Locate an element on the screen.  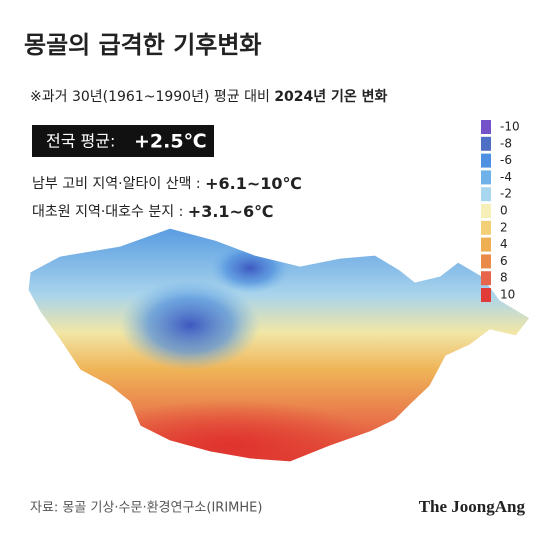
source: 자료: 몽골 기상·수문·환경연구소(IRIMHE) is located at coordinates (146, 508).